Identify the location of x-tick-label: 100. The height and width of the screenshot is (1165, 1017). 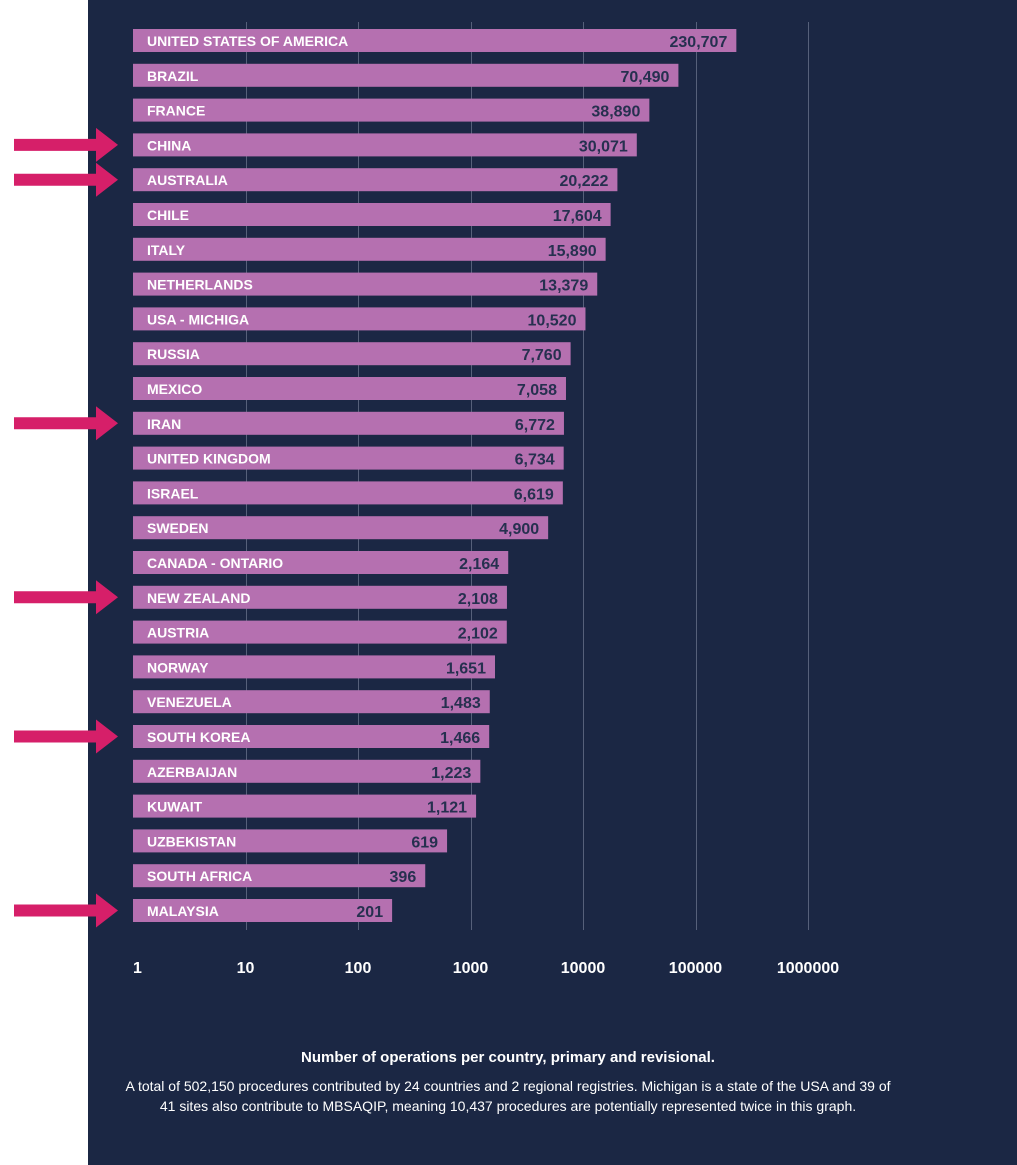
(358, 968).